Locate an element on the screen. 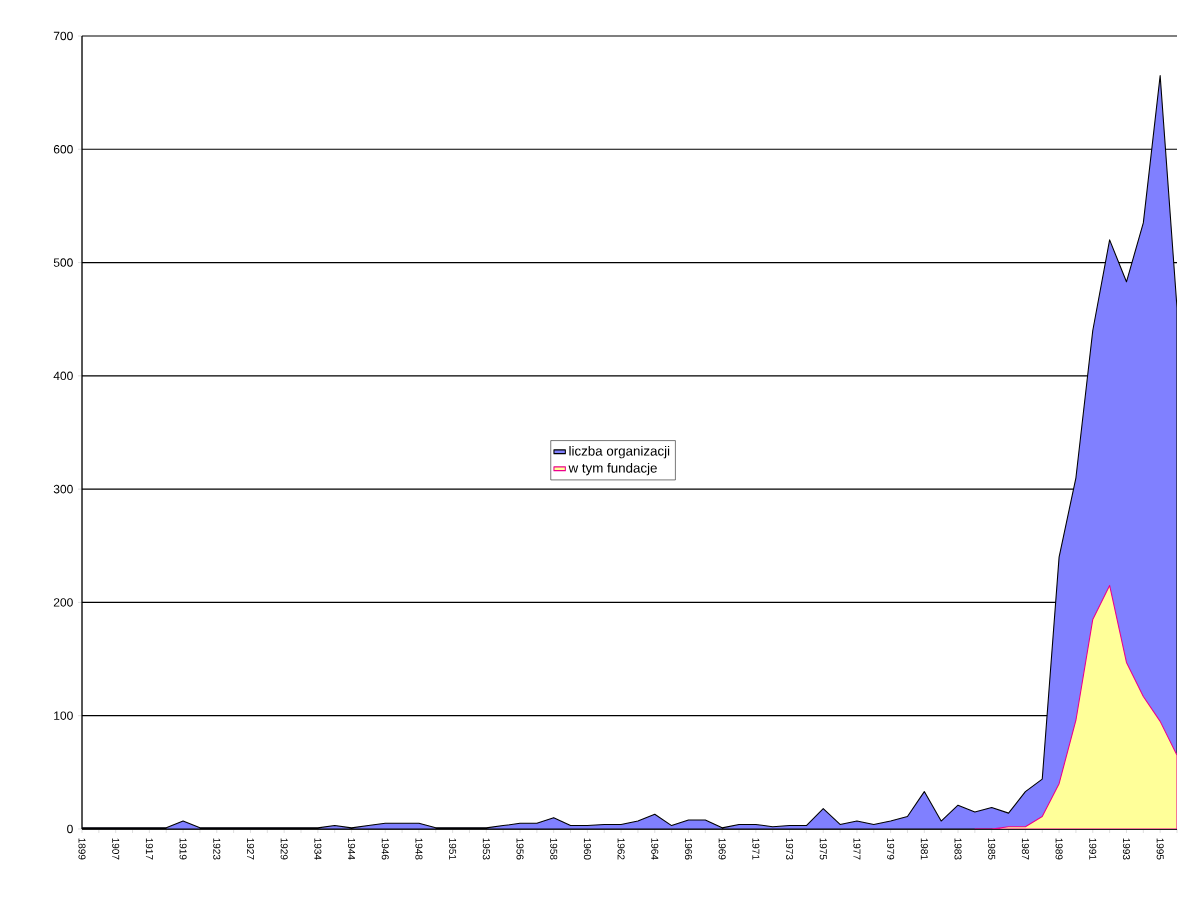  x-tick-label: 1993 is located at coordinates (1126, 849).